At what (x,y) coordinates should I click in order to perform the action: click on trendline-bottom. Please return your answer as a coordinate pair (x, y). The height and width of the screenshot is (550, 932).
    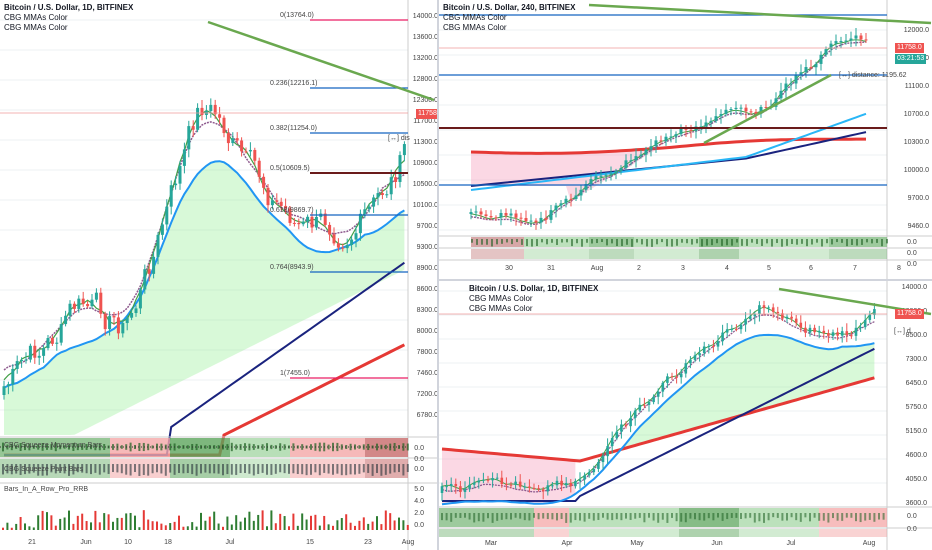
    Looking at the image, I should click on (767, 109).